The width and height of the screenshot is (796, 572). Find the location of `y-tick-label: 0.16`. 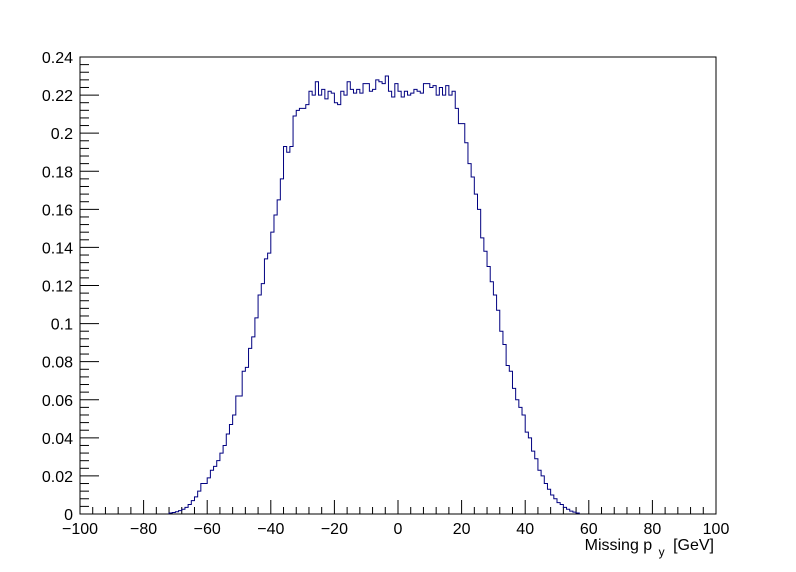

y-tick-label: 0.16 is located at coordinates (57, 210).